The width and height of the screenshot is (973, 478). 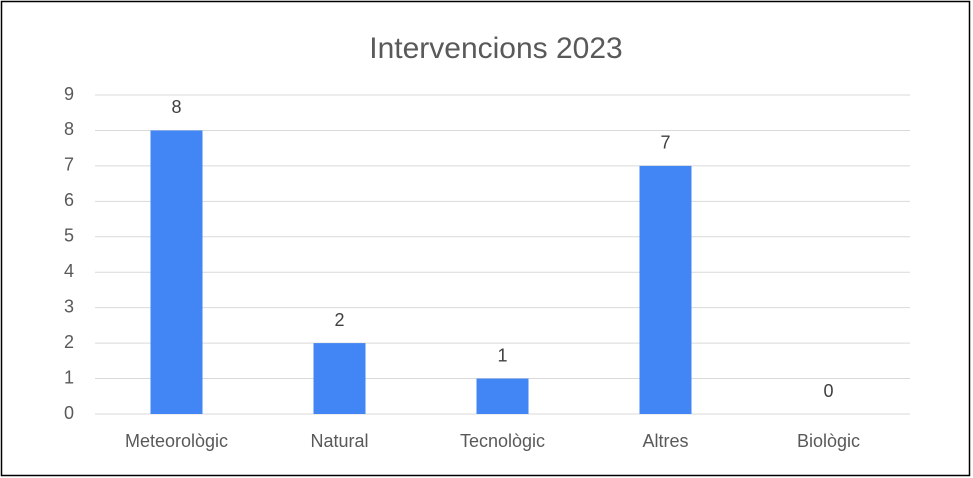 What do you see at coordinates (502, 355) in the screenshot?
I see `value-label: 1` at bounding box center [502, 355].